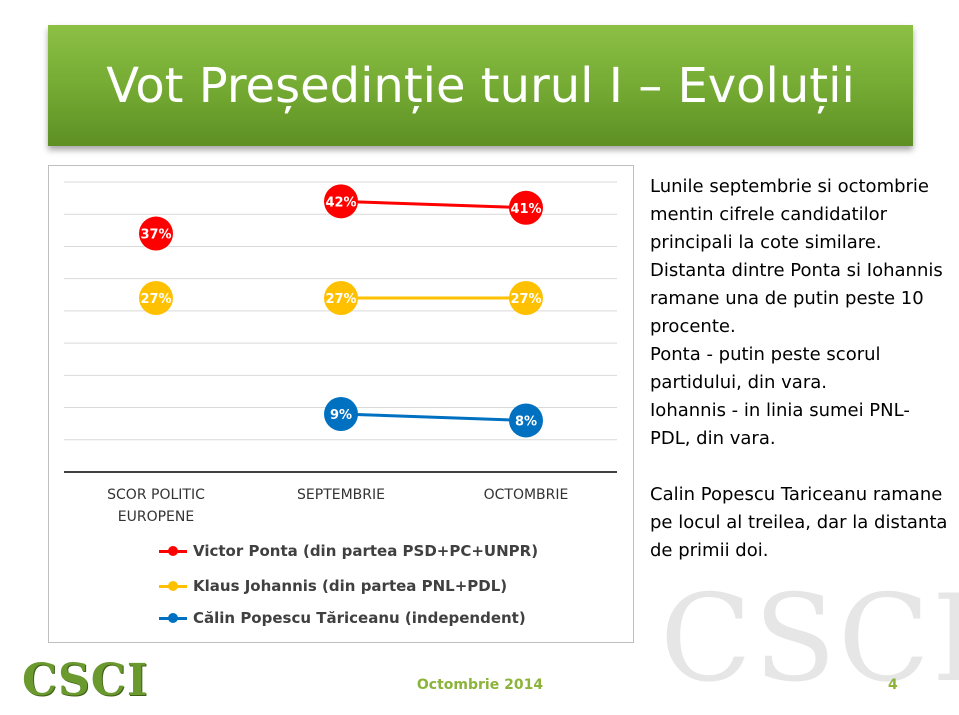 This screenshot has width=959, height=715. Describe the element at coordinates (526, 495) in the screenshot. I see `x-tick-label: OCTOMBRIE` at that location.